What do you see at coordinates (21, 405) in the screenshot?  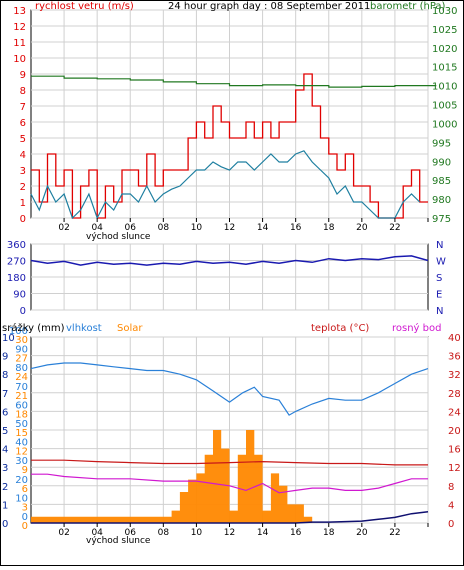 I see `humidity-tick-label: 60` at bounding box center [21, 405].